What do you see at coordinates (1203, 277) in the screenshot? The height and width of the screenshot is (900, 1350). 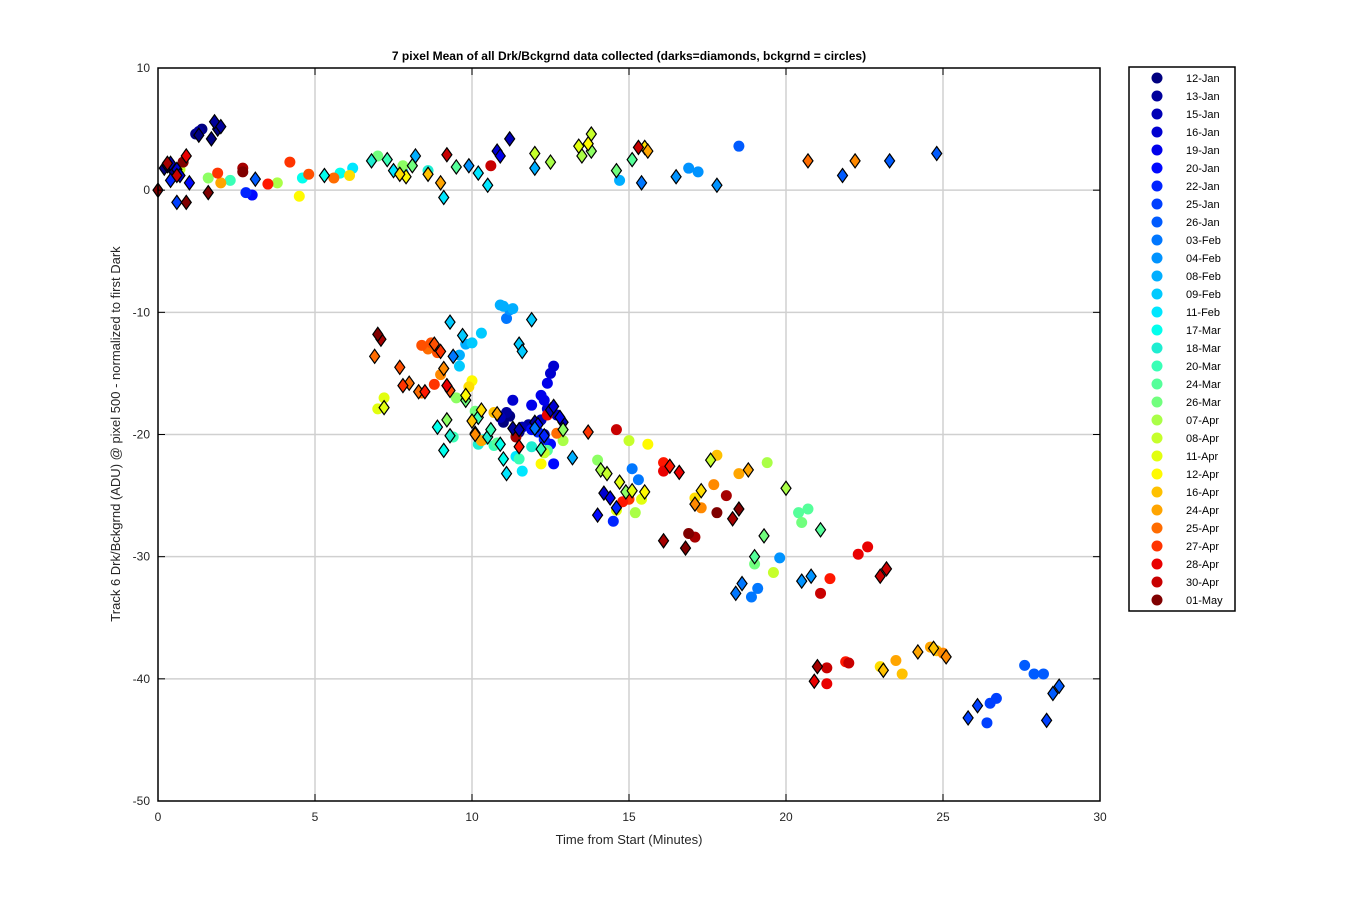 I see `legend-label: 08-Feb` at bounding box center [1203, 277].